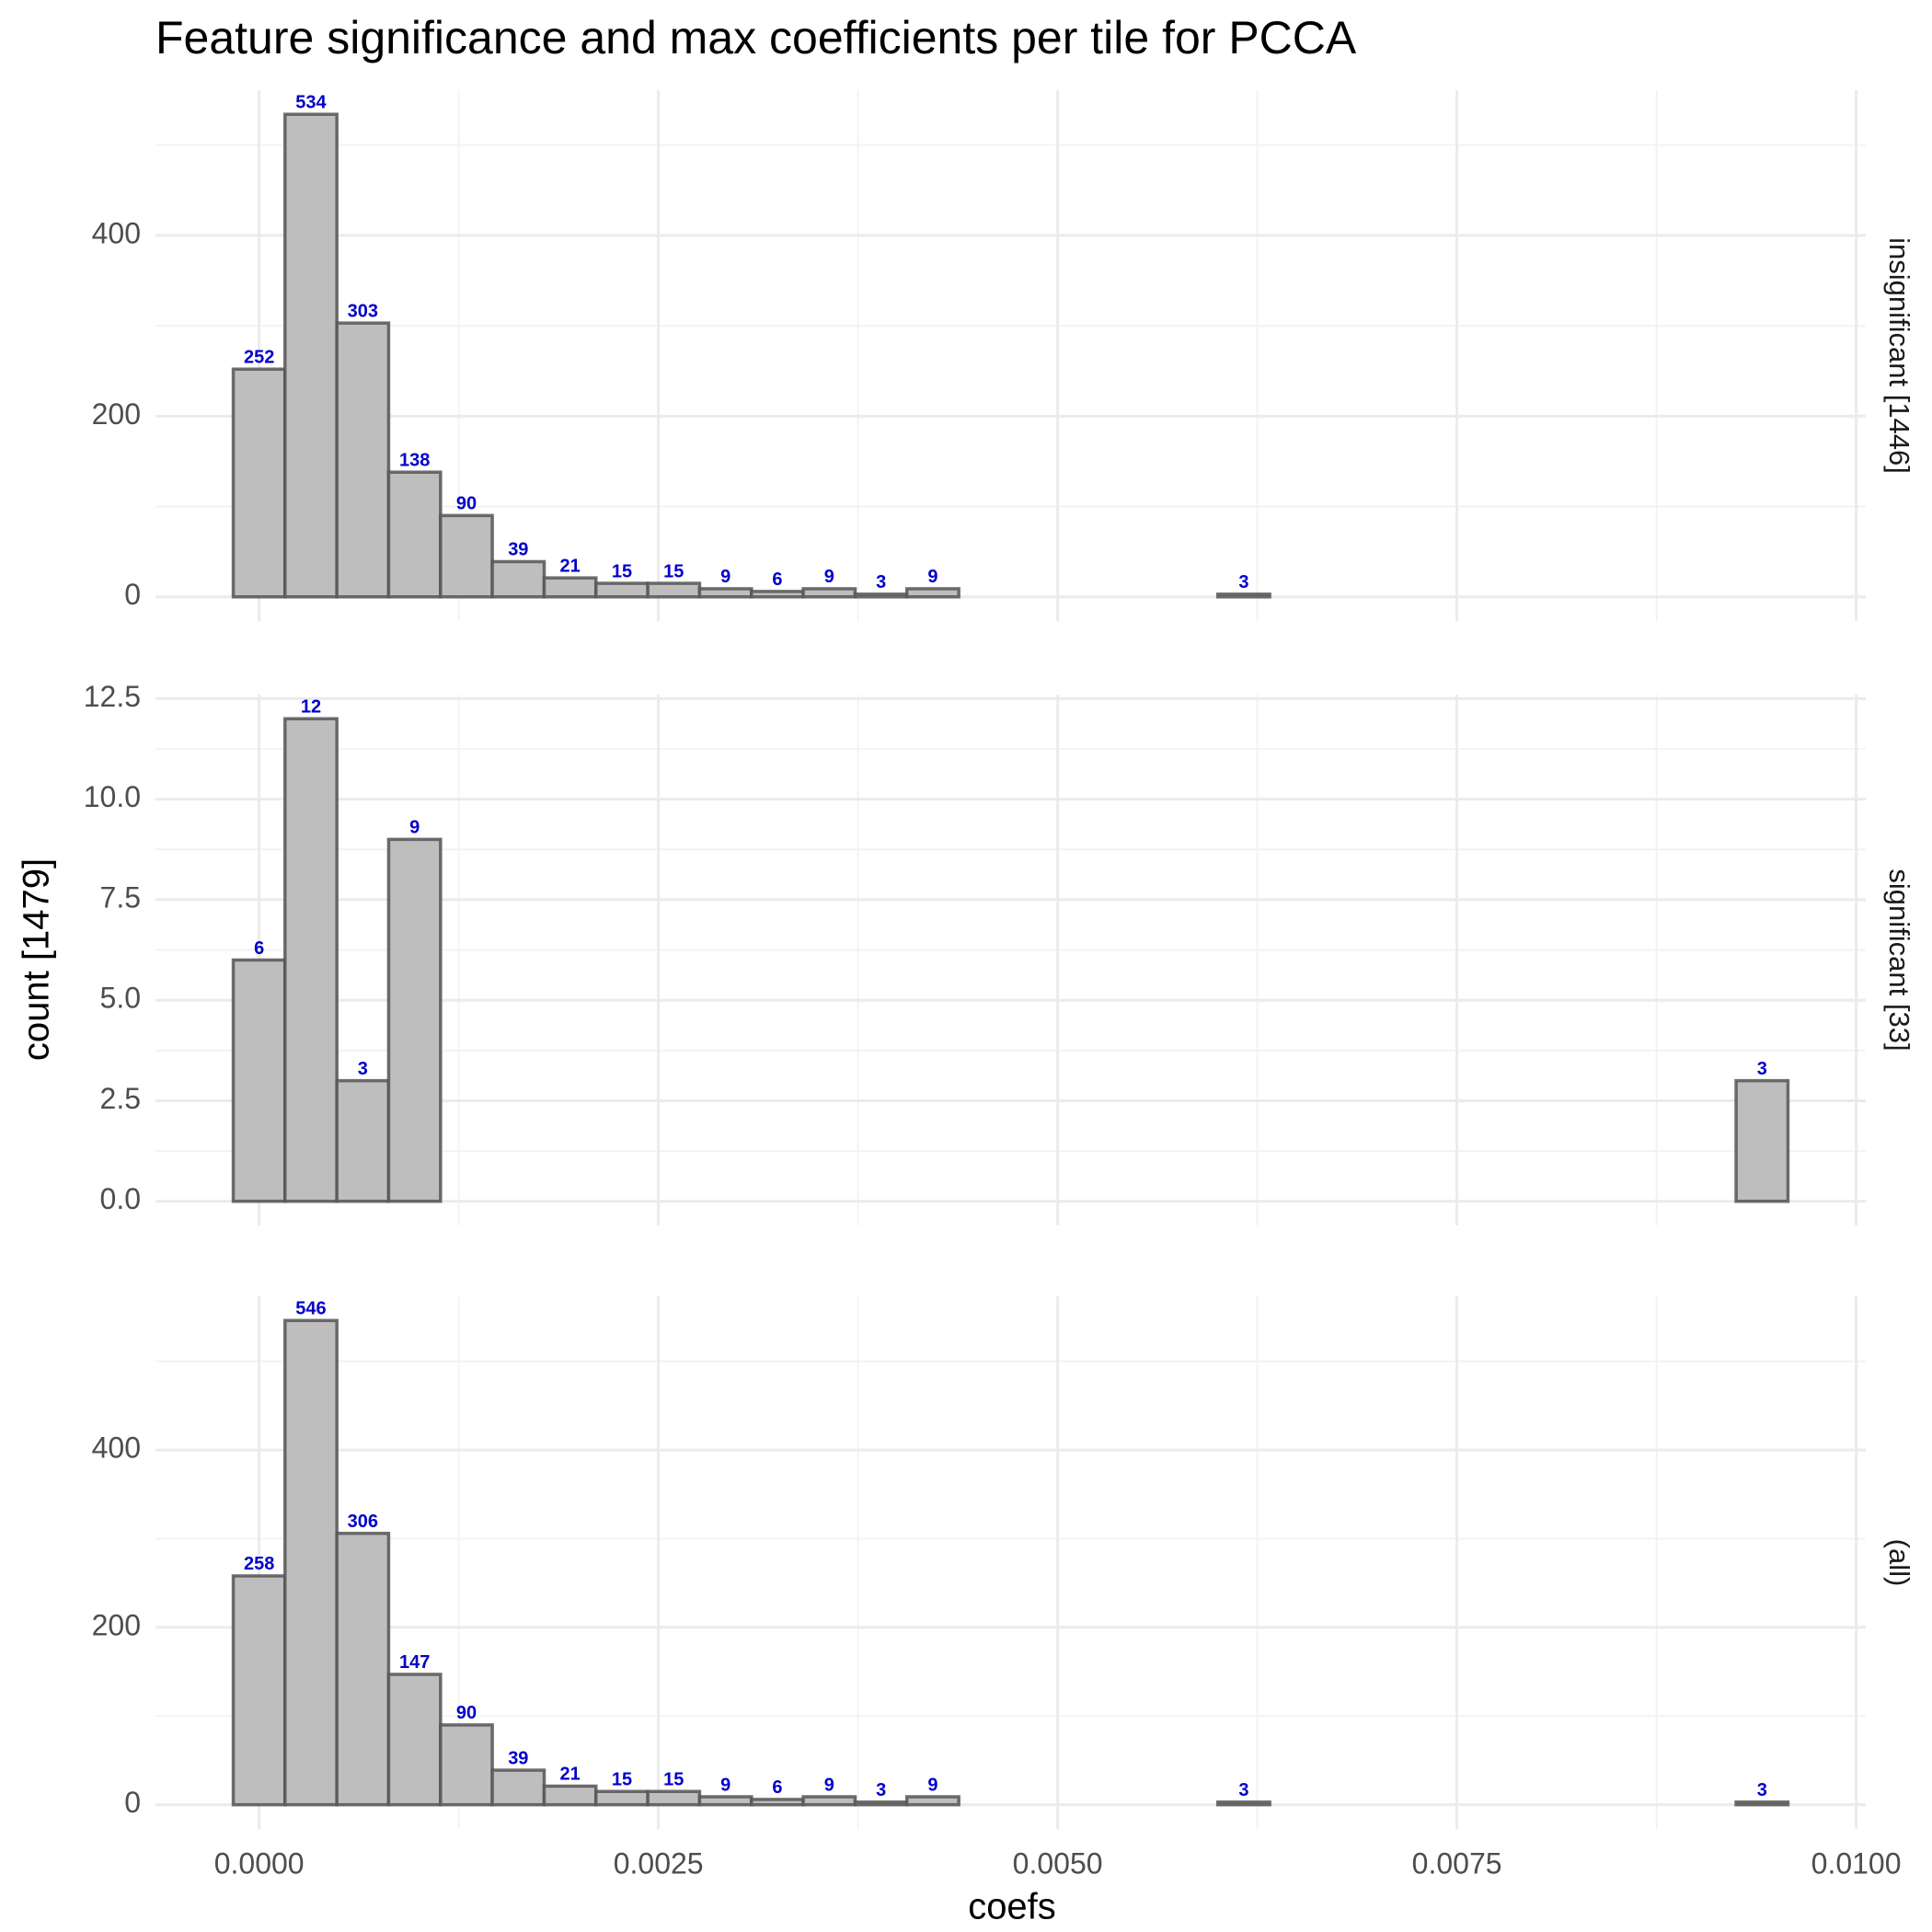  Describe the element at coordinates (259, 358) in the screenshot. I see `bar-value-label: 252` at that location.